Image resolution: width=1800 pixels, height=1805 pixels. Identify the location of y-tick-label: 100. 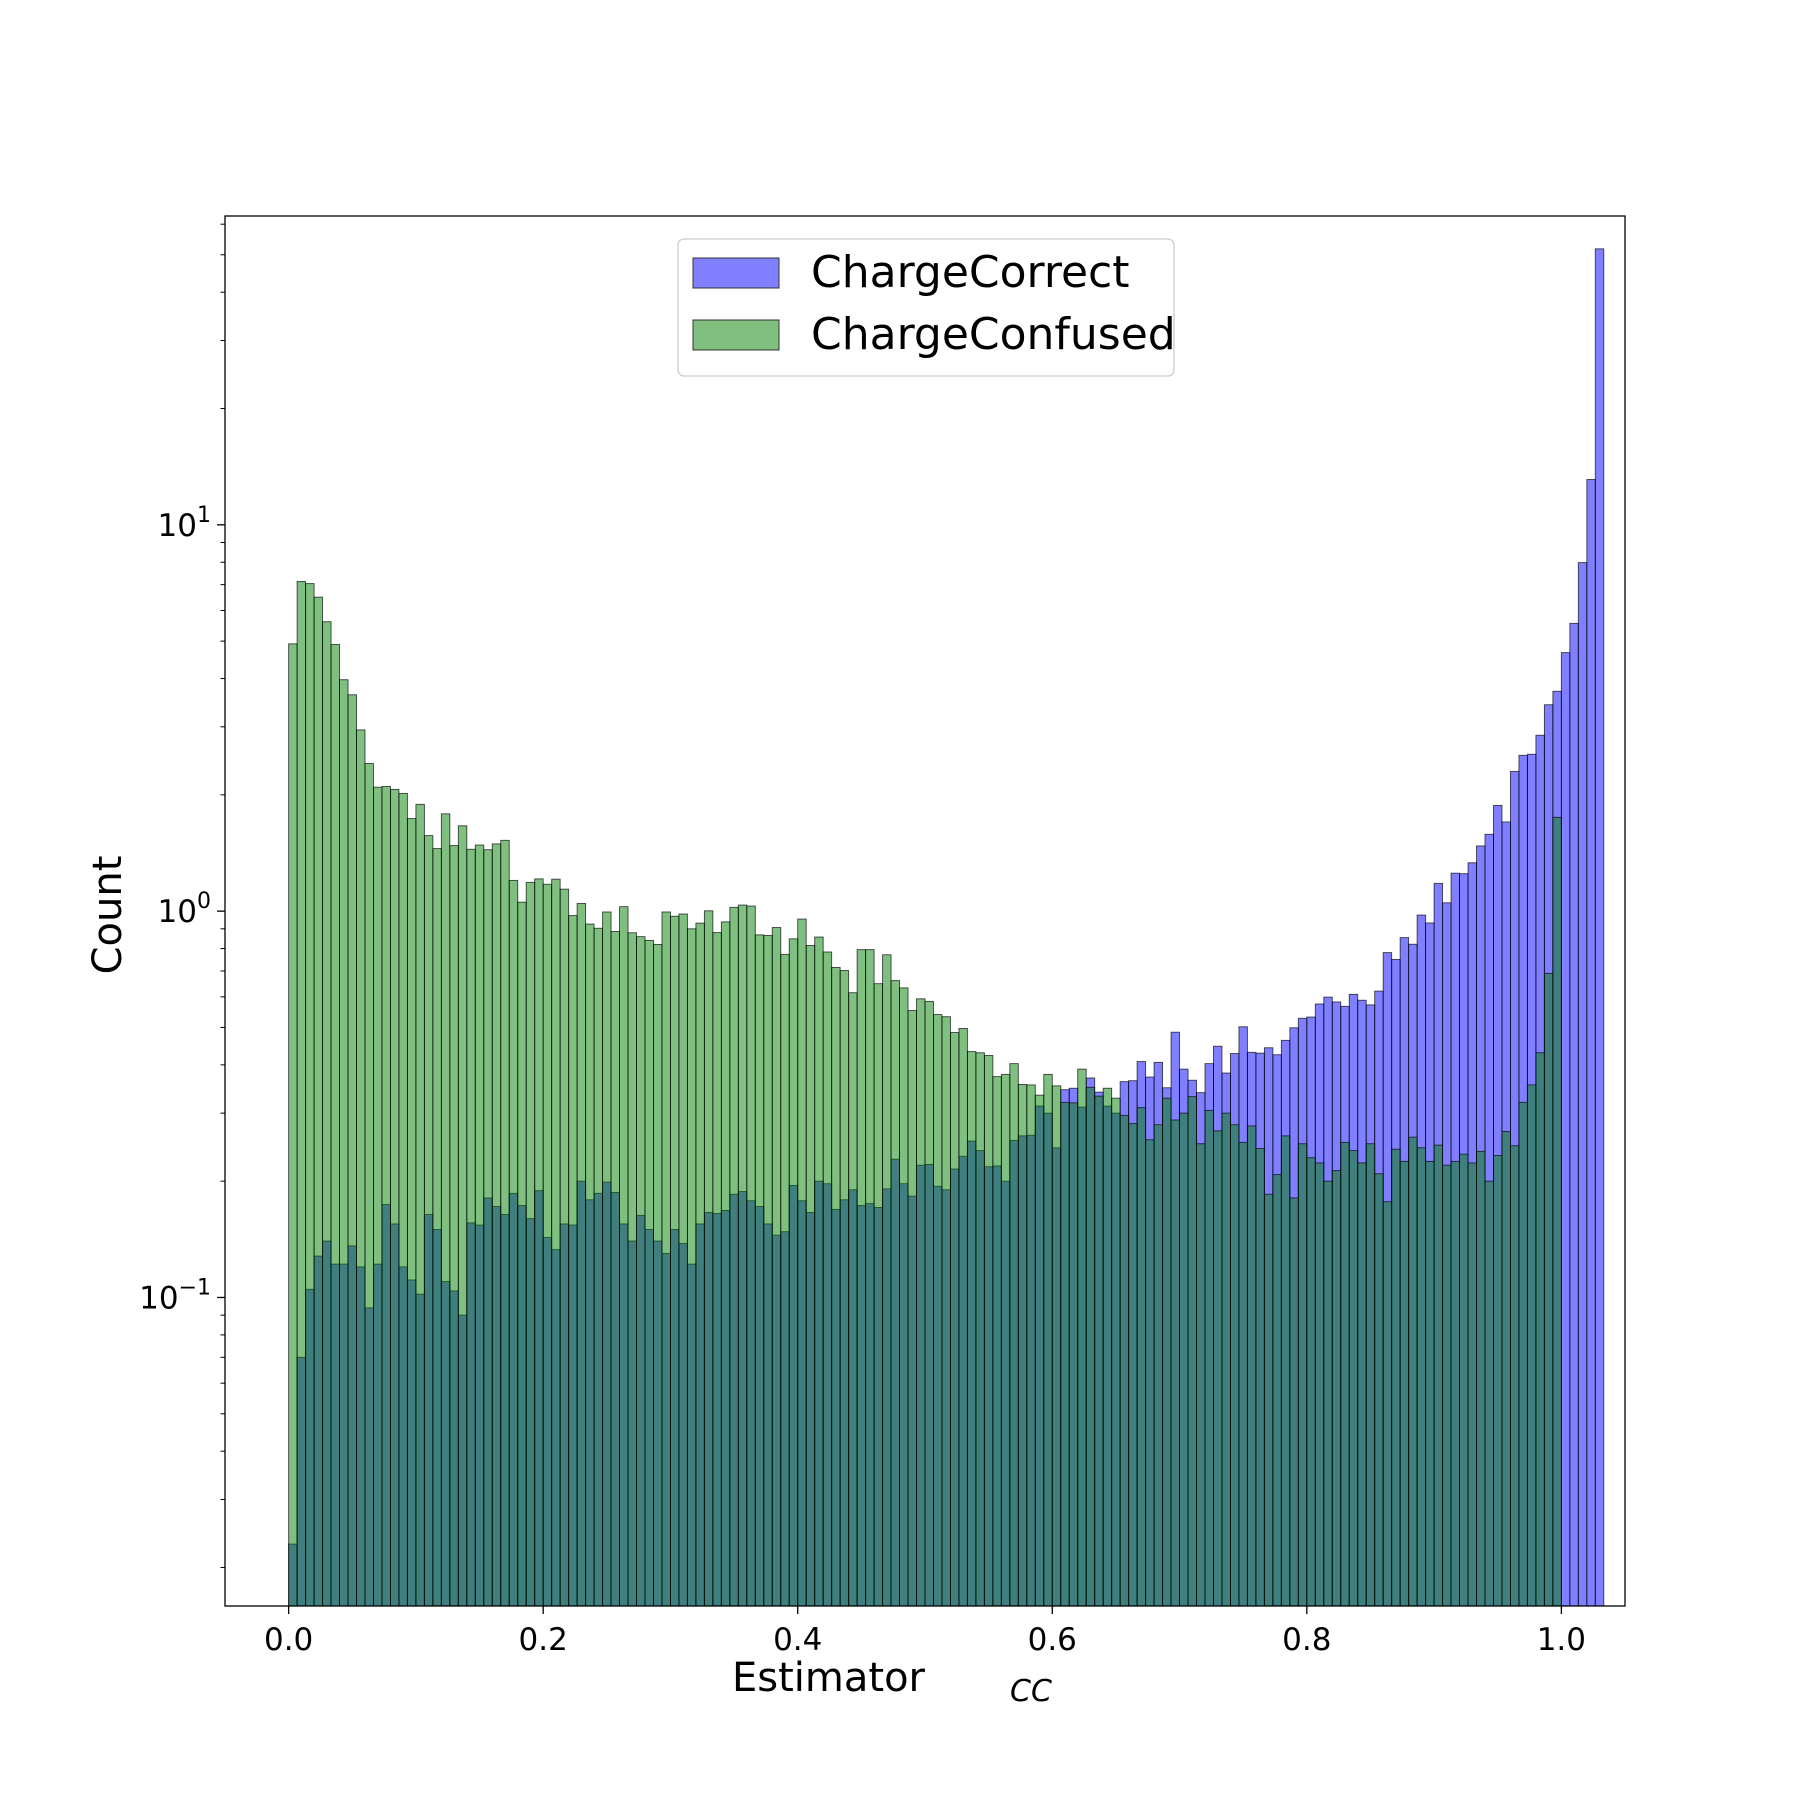
(184, 909).